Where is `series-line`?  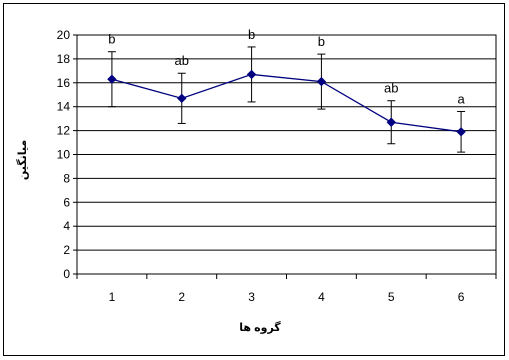 series-line is located at coordinates (286, 103).